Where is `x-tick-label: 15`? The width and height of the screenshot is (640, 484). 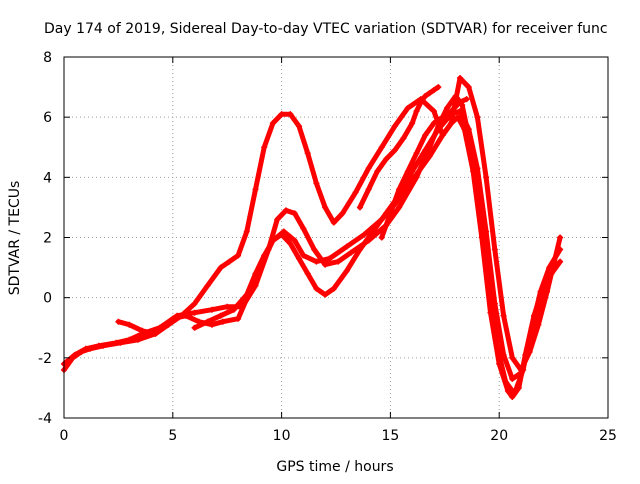 x-tick-label: 15 is located at coordinates (390, 436).